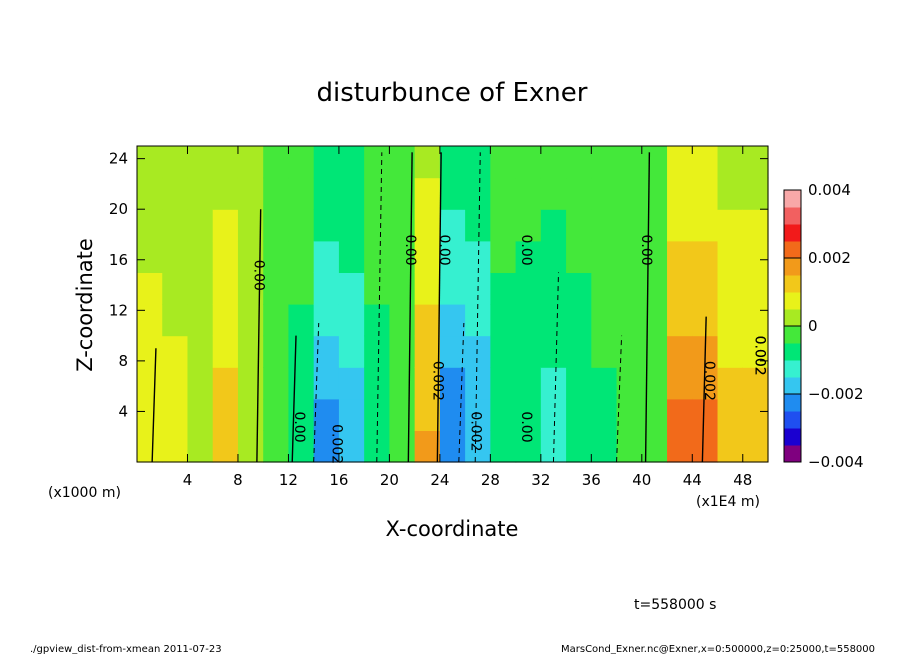 This screenshot has height=654, width=904. Describe the element at coordinates (591, 480) in the screenshot. I see `x-tick-label: 36` at that location.